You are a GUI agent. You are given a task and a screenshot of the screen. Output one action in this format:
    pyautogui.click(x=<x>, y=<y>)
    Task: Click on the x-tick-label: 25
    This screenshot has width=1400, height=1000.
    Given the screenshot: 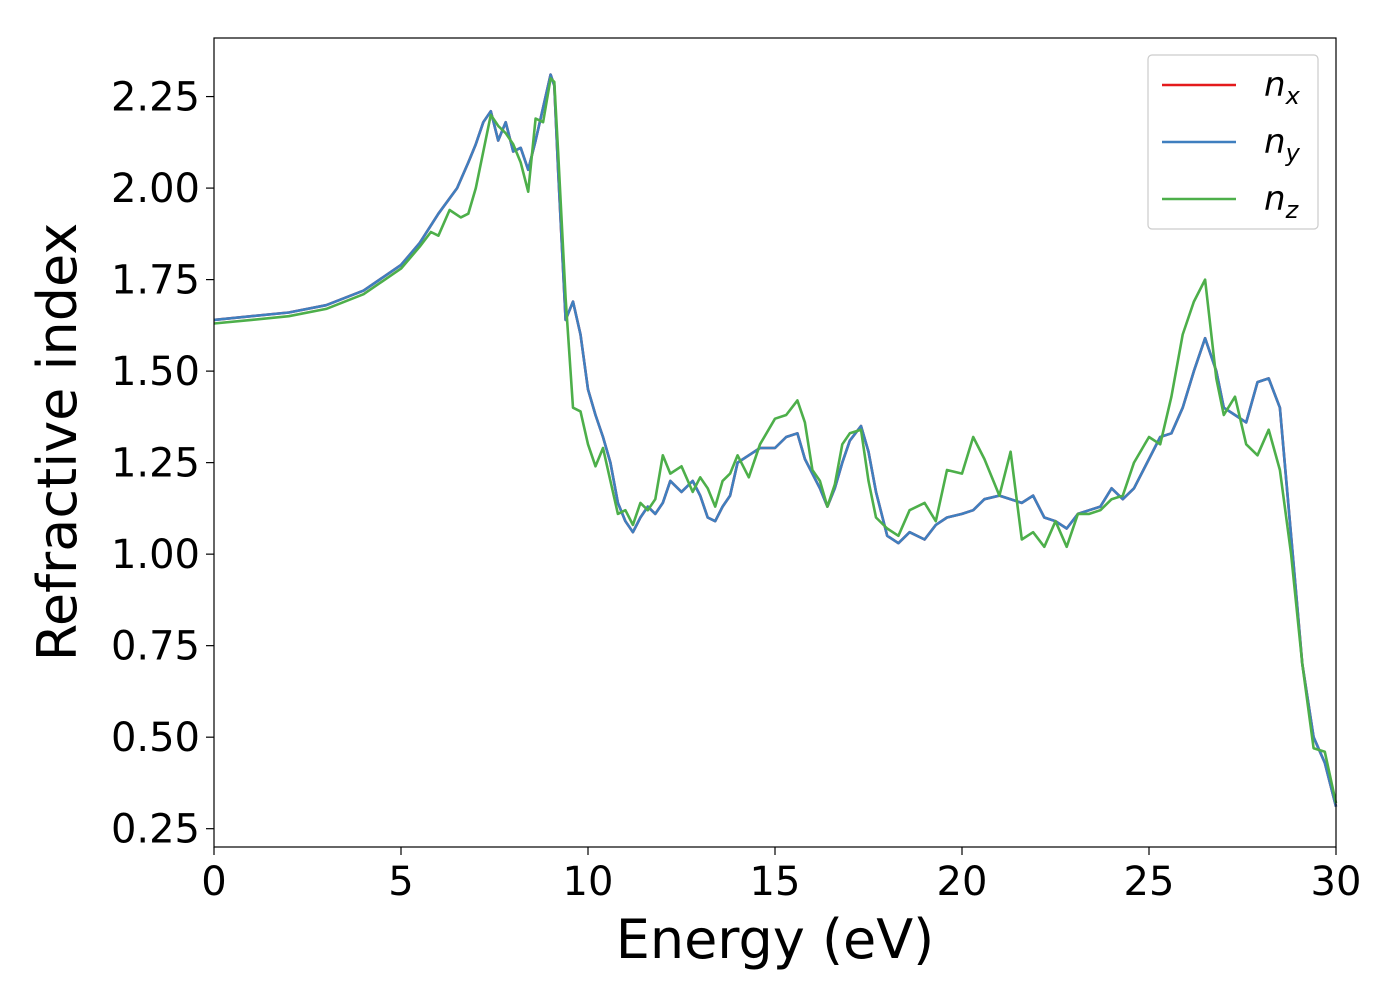 What is the action you would take?
    pyautogui.click(x=1149, y=882)
    